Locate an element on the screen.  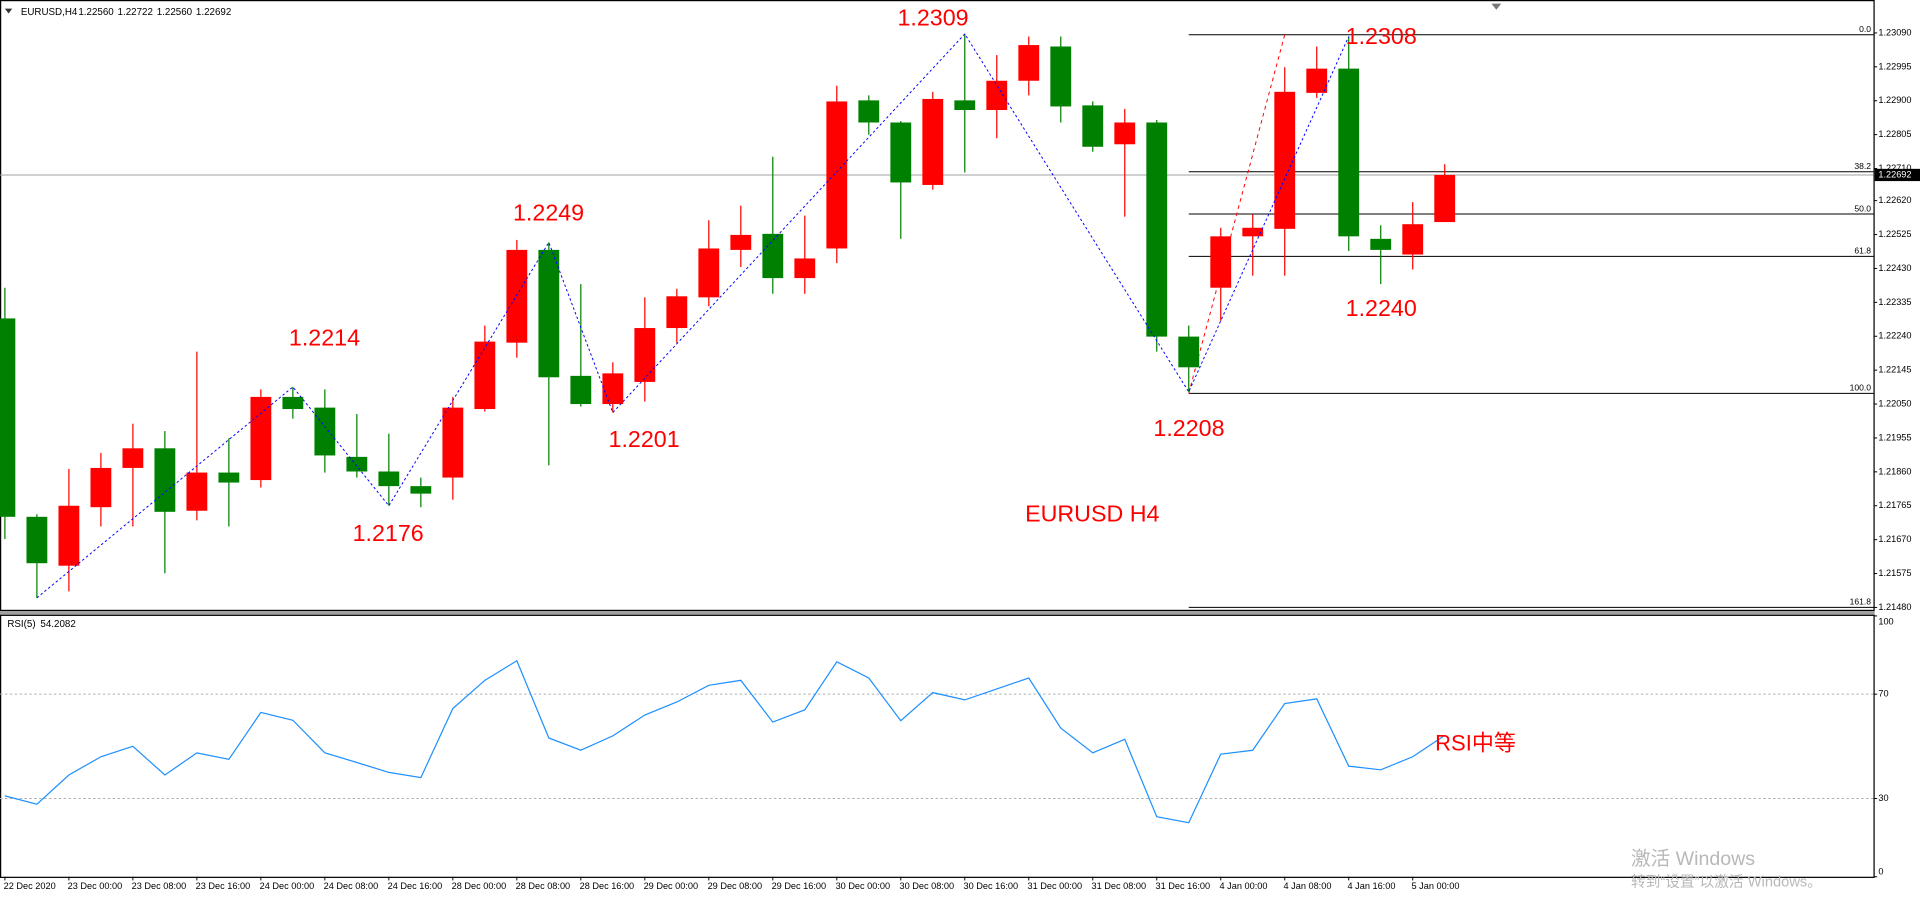
fib-level-label: 100.0 is located at coordinates (1861, 388).